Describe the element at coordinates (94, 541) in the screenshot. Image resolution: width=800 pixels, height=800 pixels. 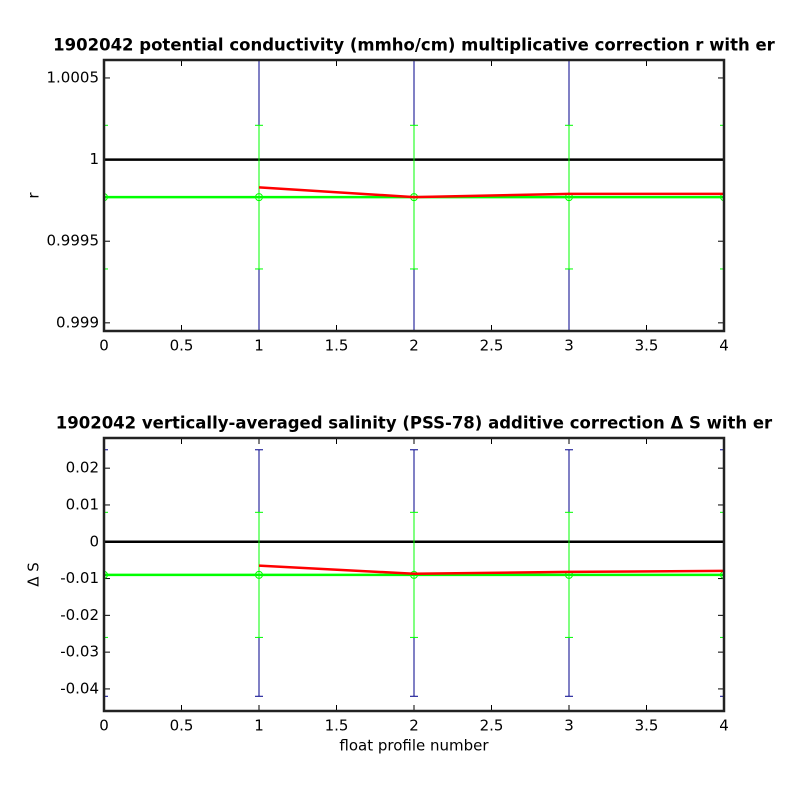
I see `y-tick-label: 0` at that location.